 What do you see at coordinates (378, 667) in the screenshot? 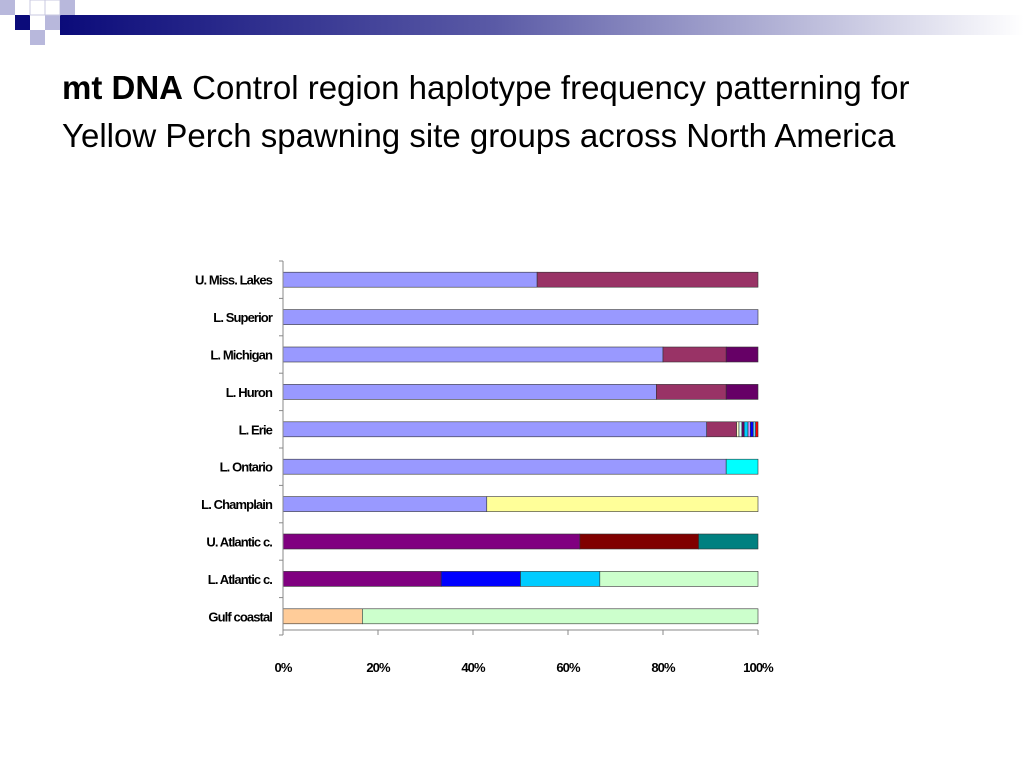
I see `x-tick-label: 20%` at bounding box center [378, 667].